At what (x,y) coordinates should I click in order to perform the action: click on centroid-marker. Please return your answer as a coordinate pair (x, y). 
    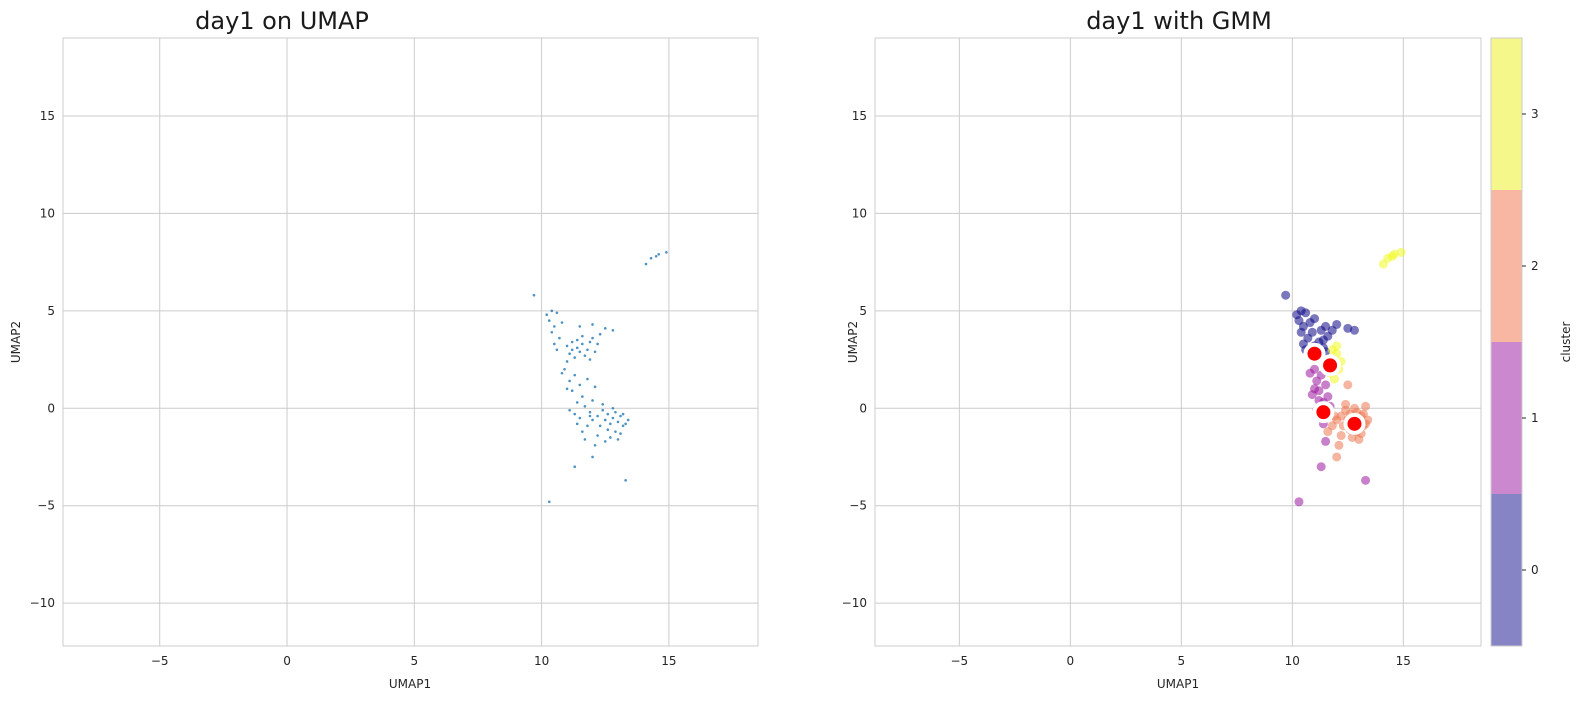
    Looking at the image, I should click on (1314, 353).